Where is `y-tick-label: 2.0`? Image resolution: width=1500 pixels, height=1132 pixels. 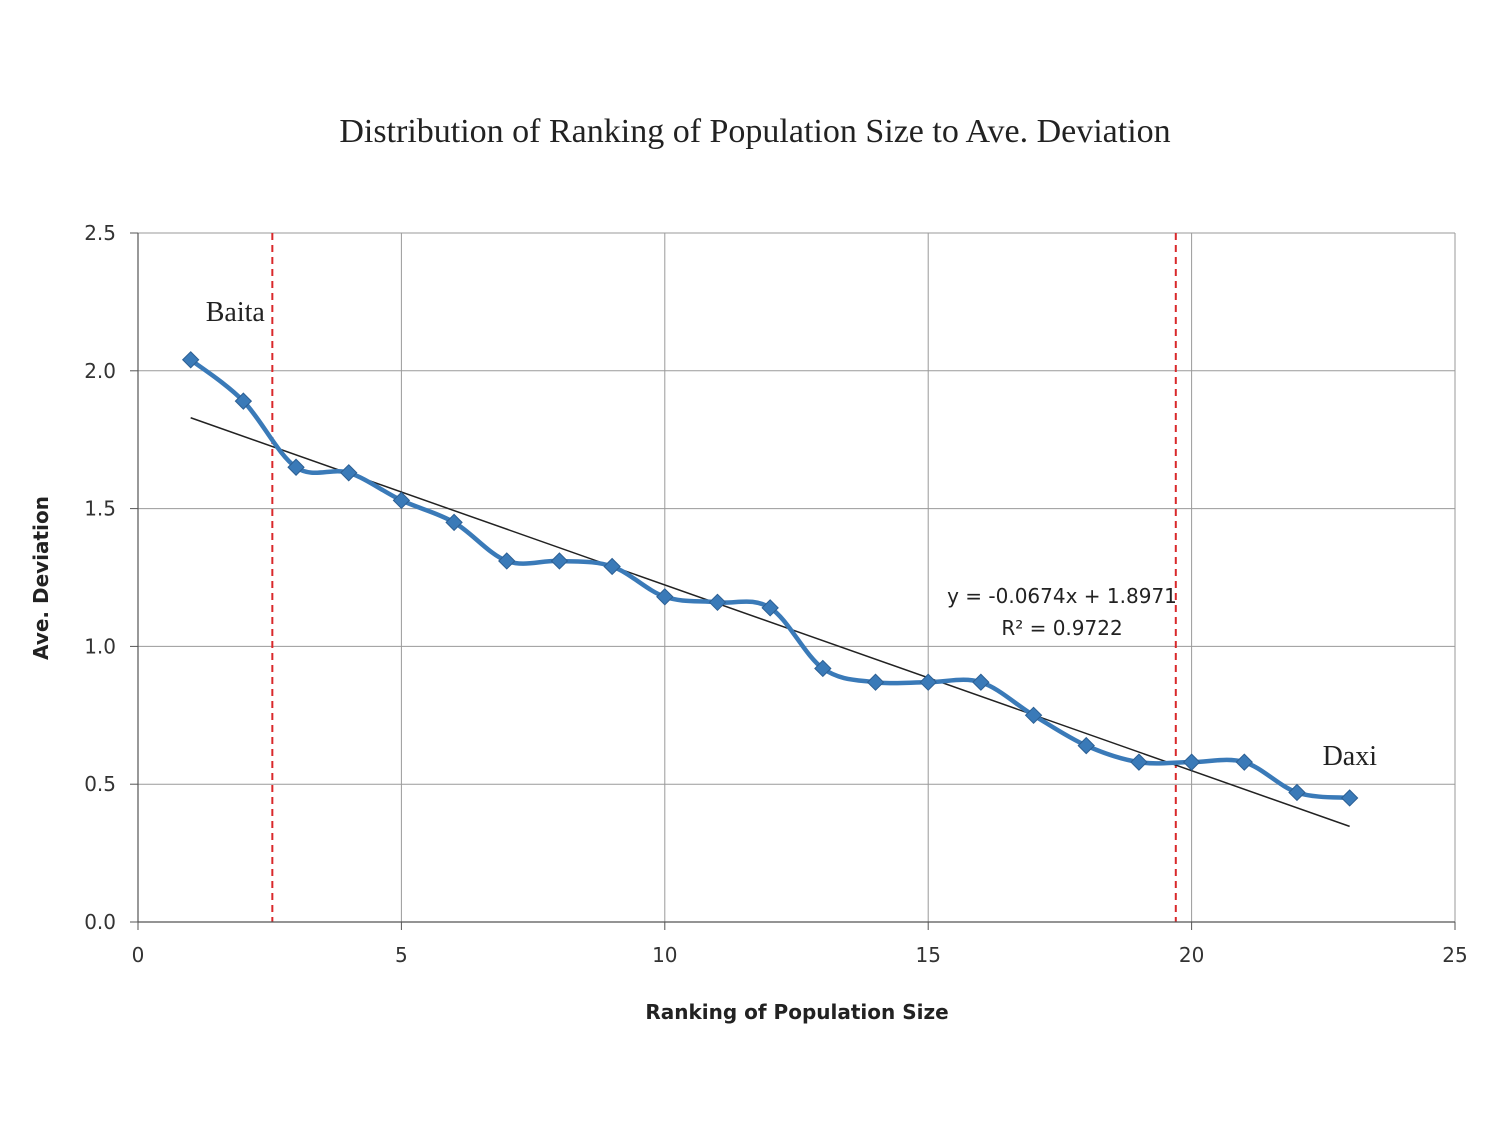 y-tick-label: 2.0 is located at coordinates (100, 371).